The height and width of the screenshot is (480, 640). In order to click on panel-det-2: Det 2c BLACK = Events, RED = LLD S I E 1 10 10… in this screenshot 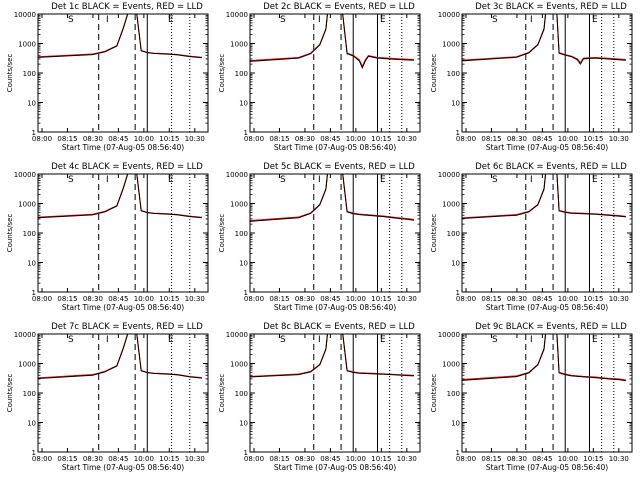, I will do `click(319, 77)`.